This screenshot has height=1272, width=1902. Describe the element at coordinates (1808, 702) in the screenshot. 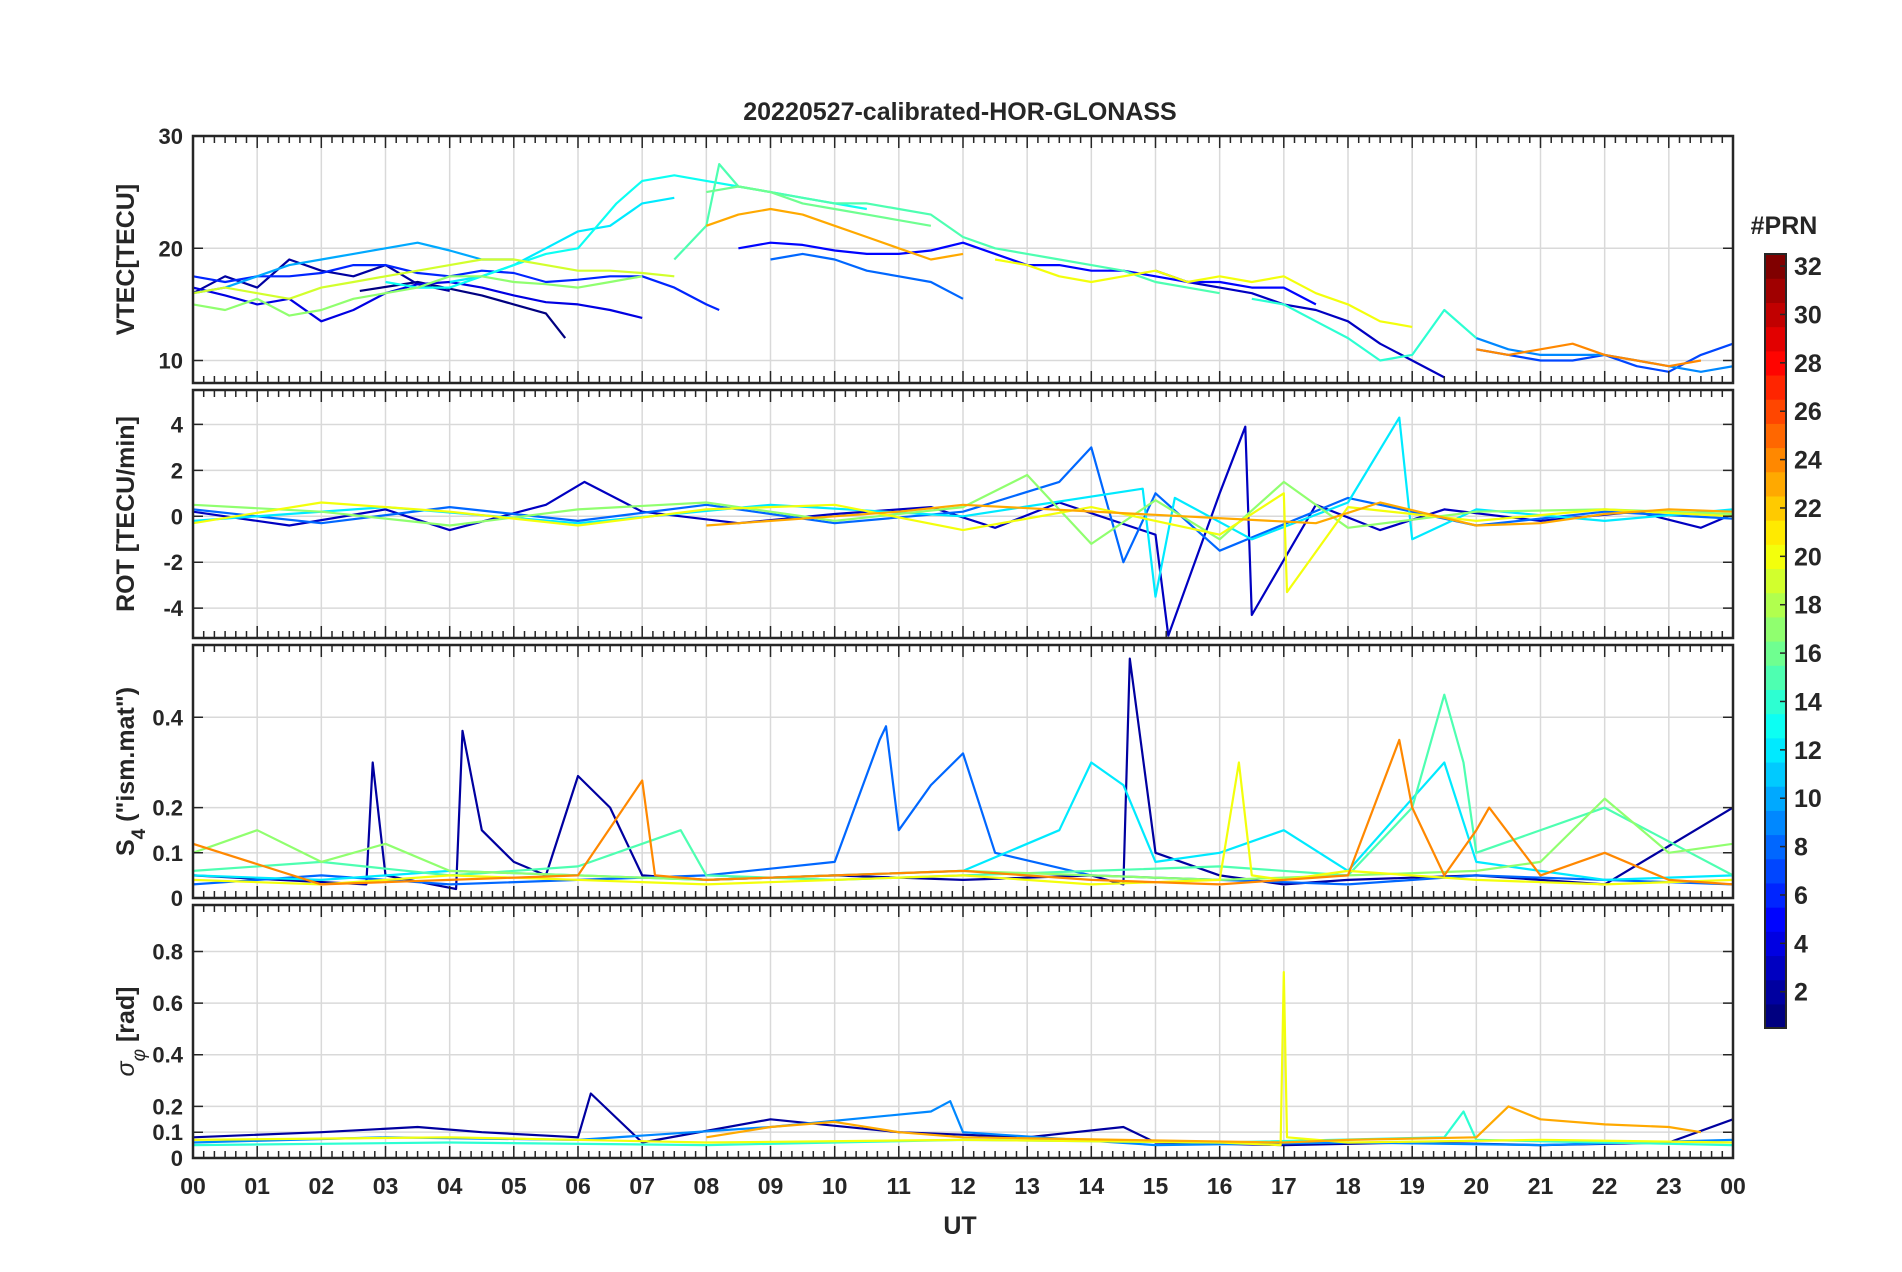

I see `colorbar-tick-label: 14` at that location.